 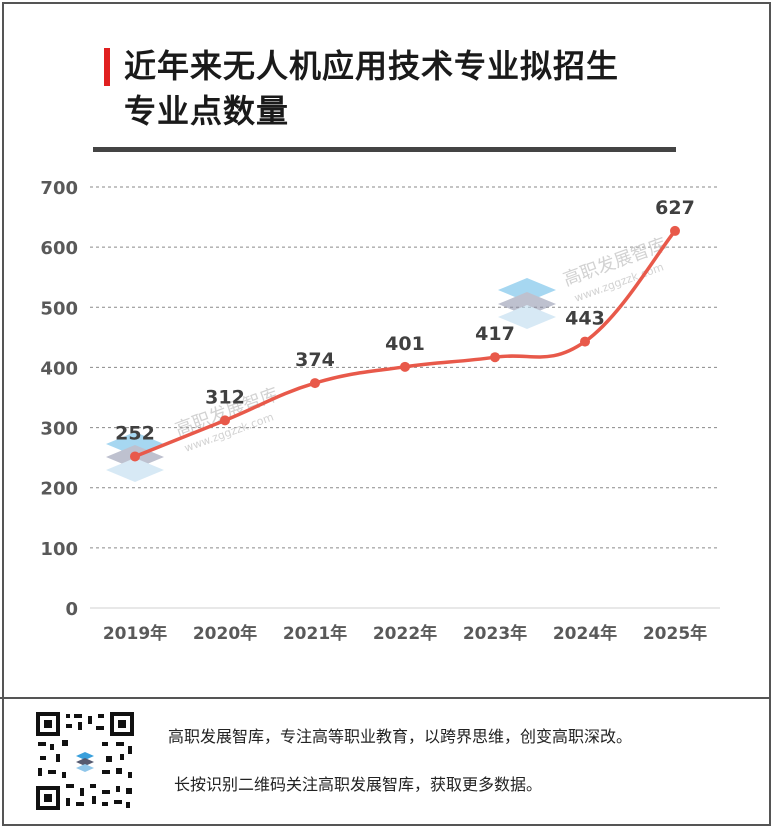 What do you see at coordinates (59, 489) in the screenshot?
I see `y-tick-label: 200` at bounding box center [59, 489].